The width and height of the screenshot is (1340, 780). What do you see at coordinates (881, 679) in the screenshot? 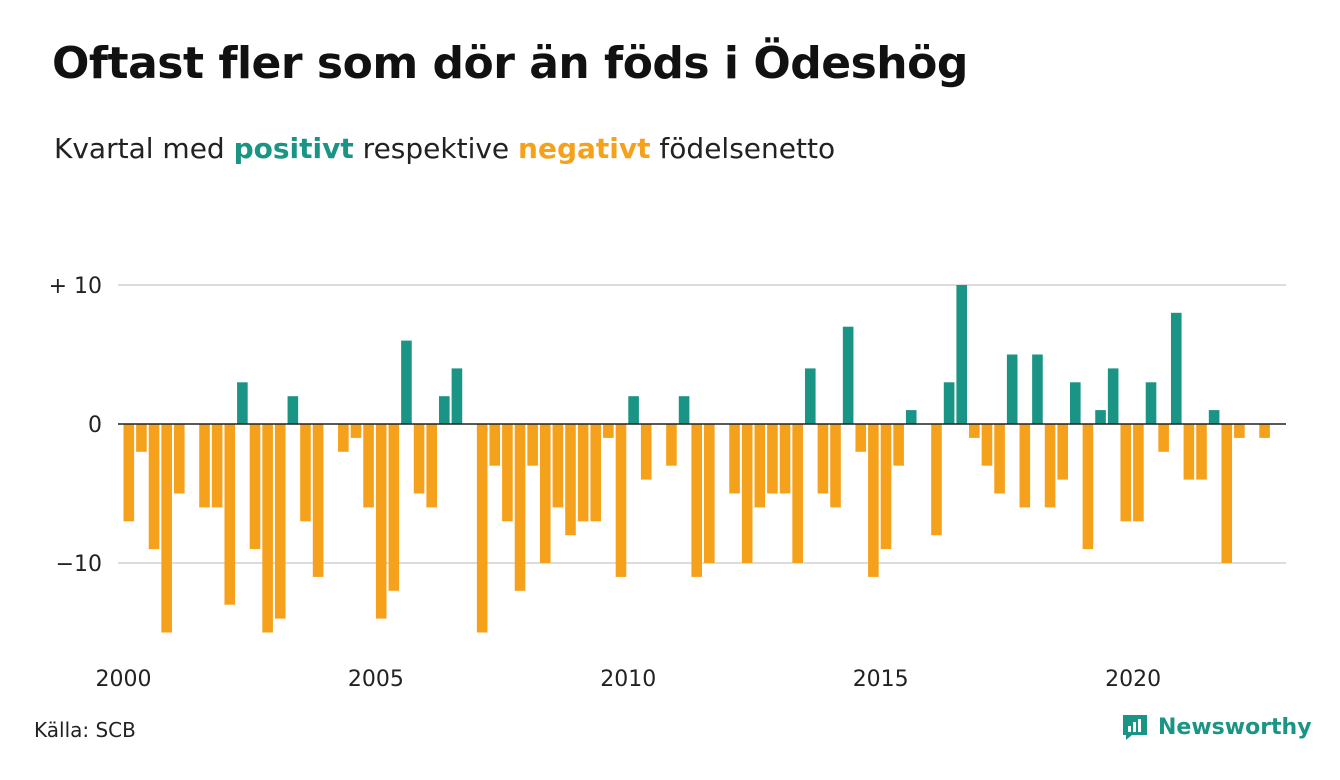
I see `x-tick-label: 2015` at bounding box center [881, 679].